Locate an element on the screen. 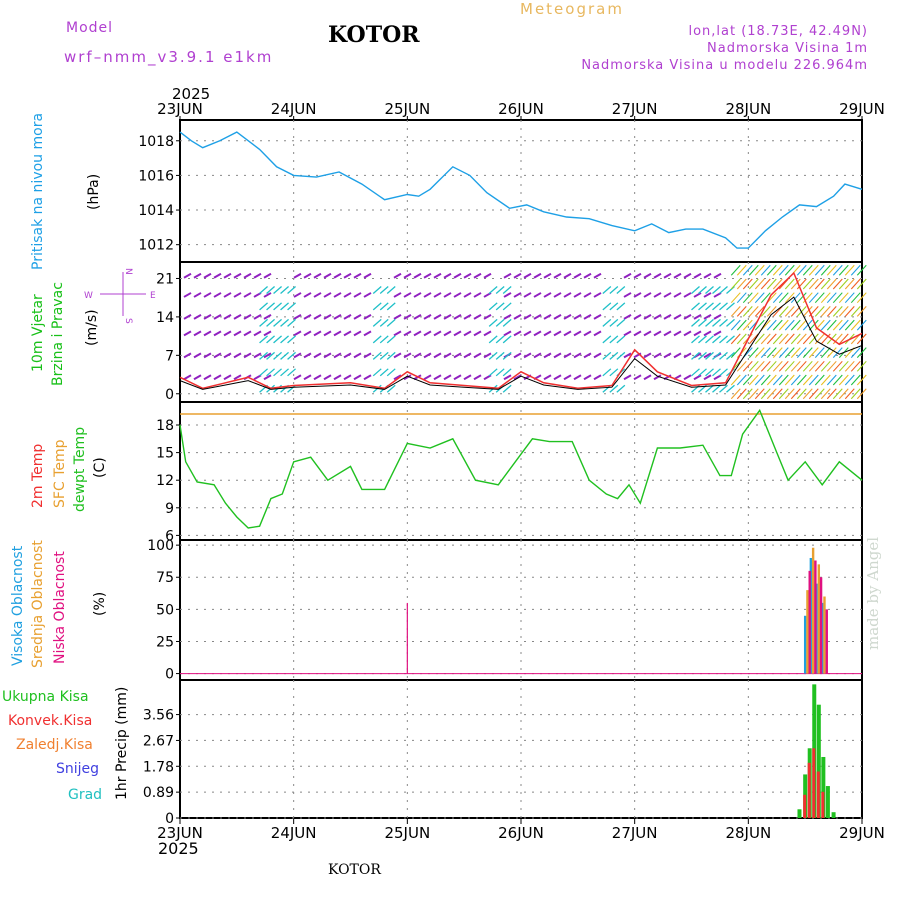 The height and width of the screenshot is (900, 900). y-tick-label: 14 is located at coordinates (165, 318).